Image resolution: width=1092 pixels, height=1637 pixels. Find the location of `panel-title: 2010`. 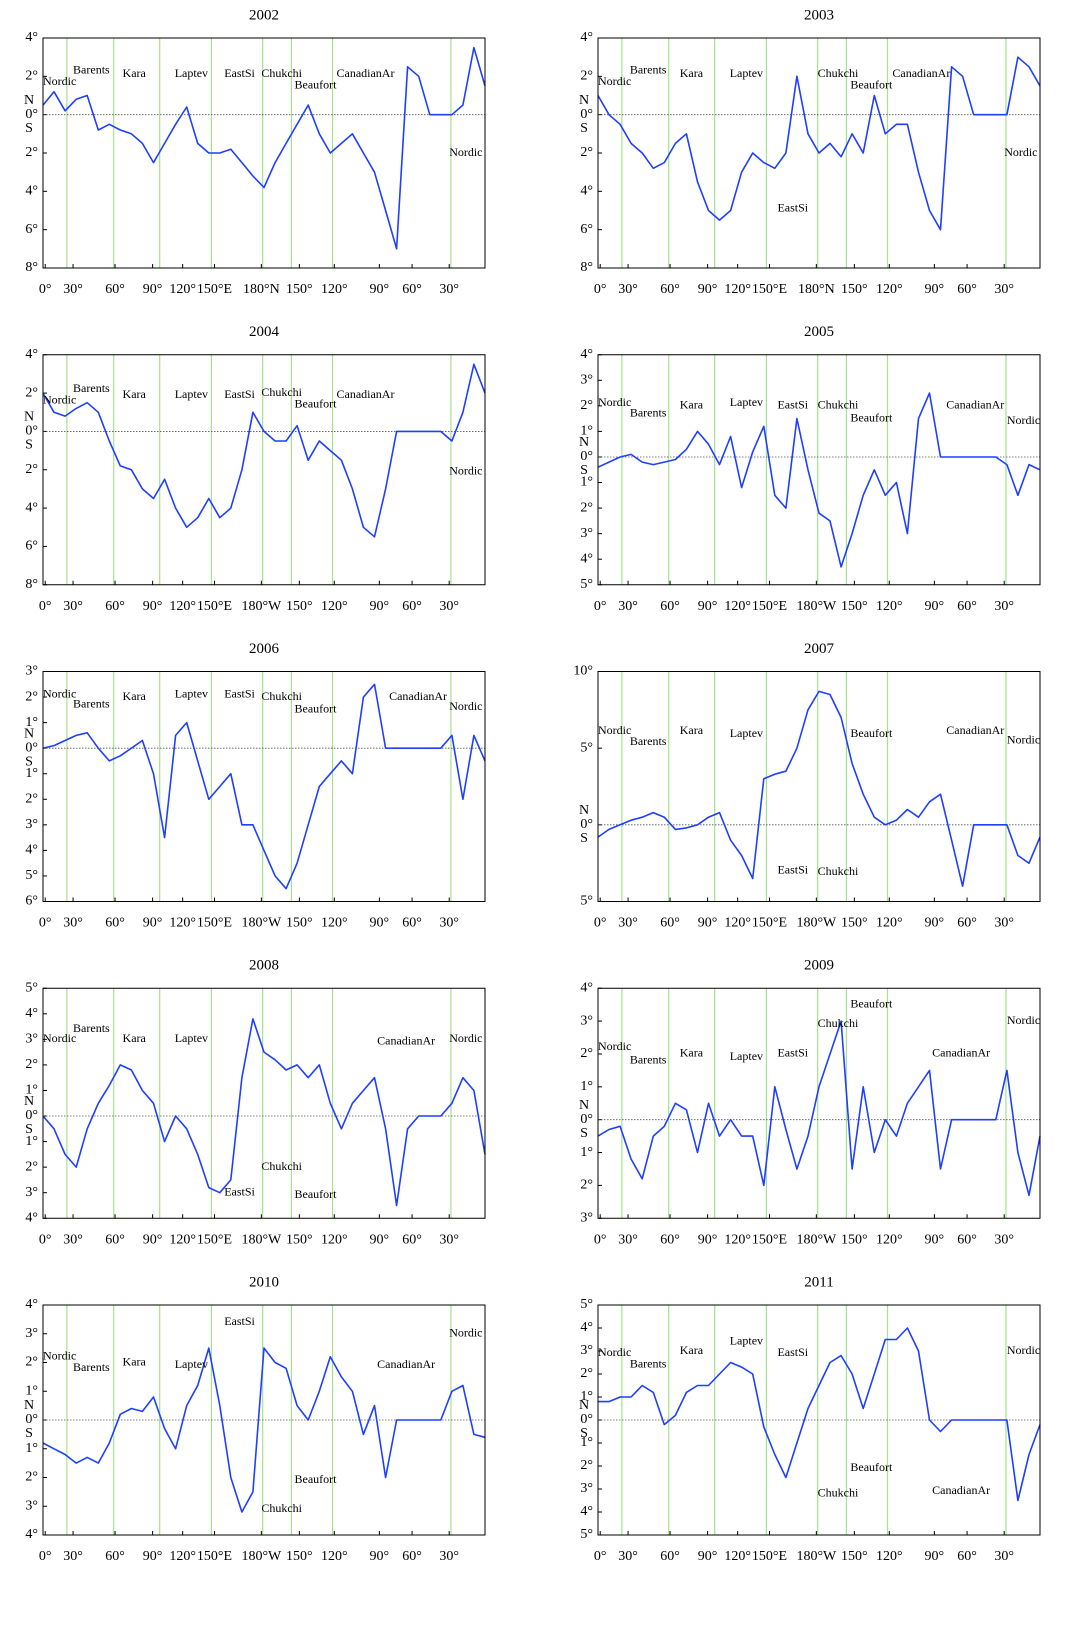

panel-title: 2010 is located at coordinates (264, 1282).